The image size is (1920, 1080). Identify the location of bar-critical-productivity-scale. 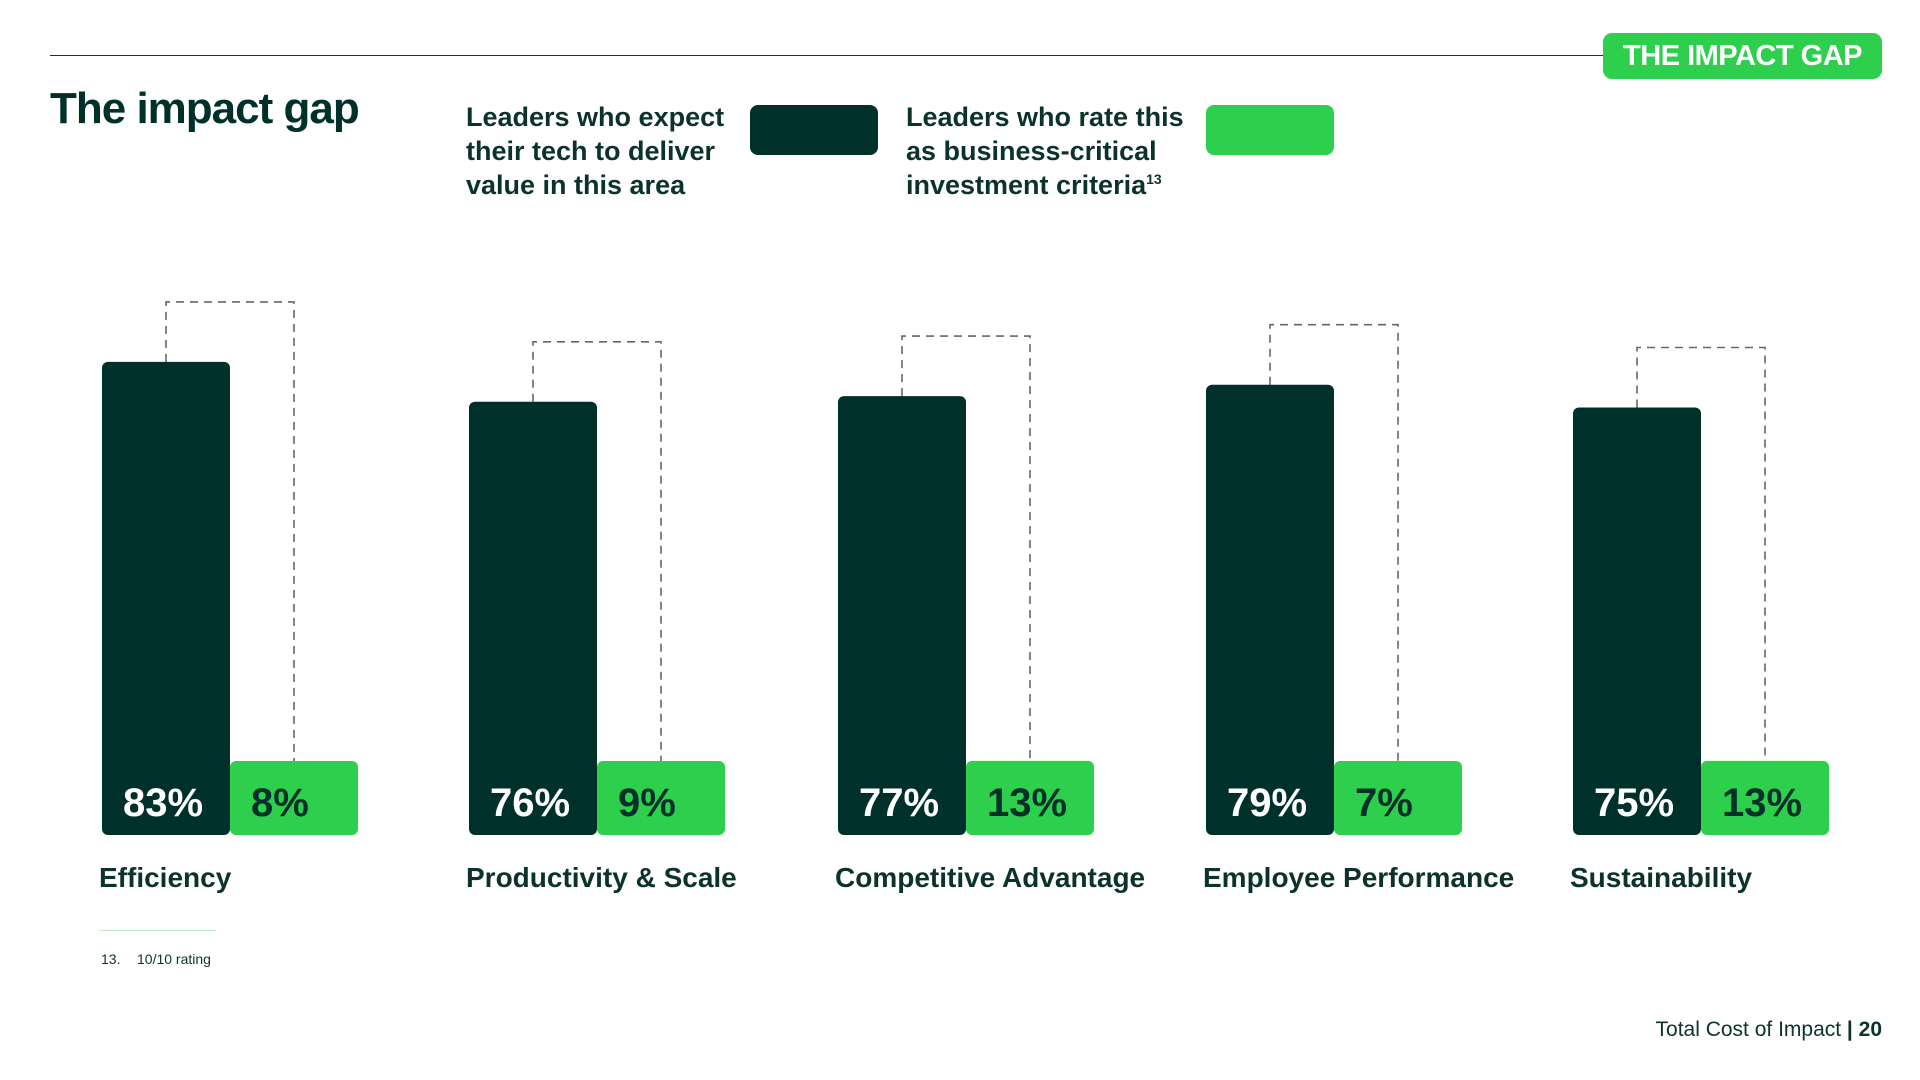
(661, 798).